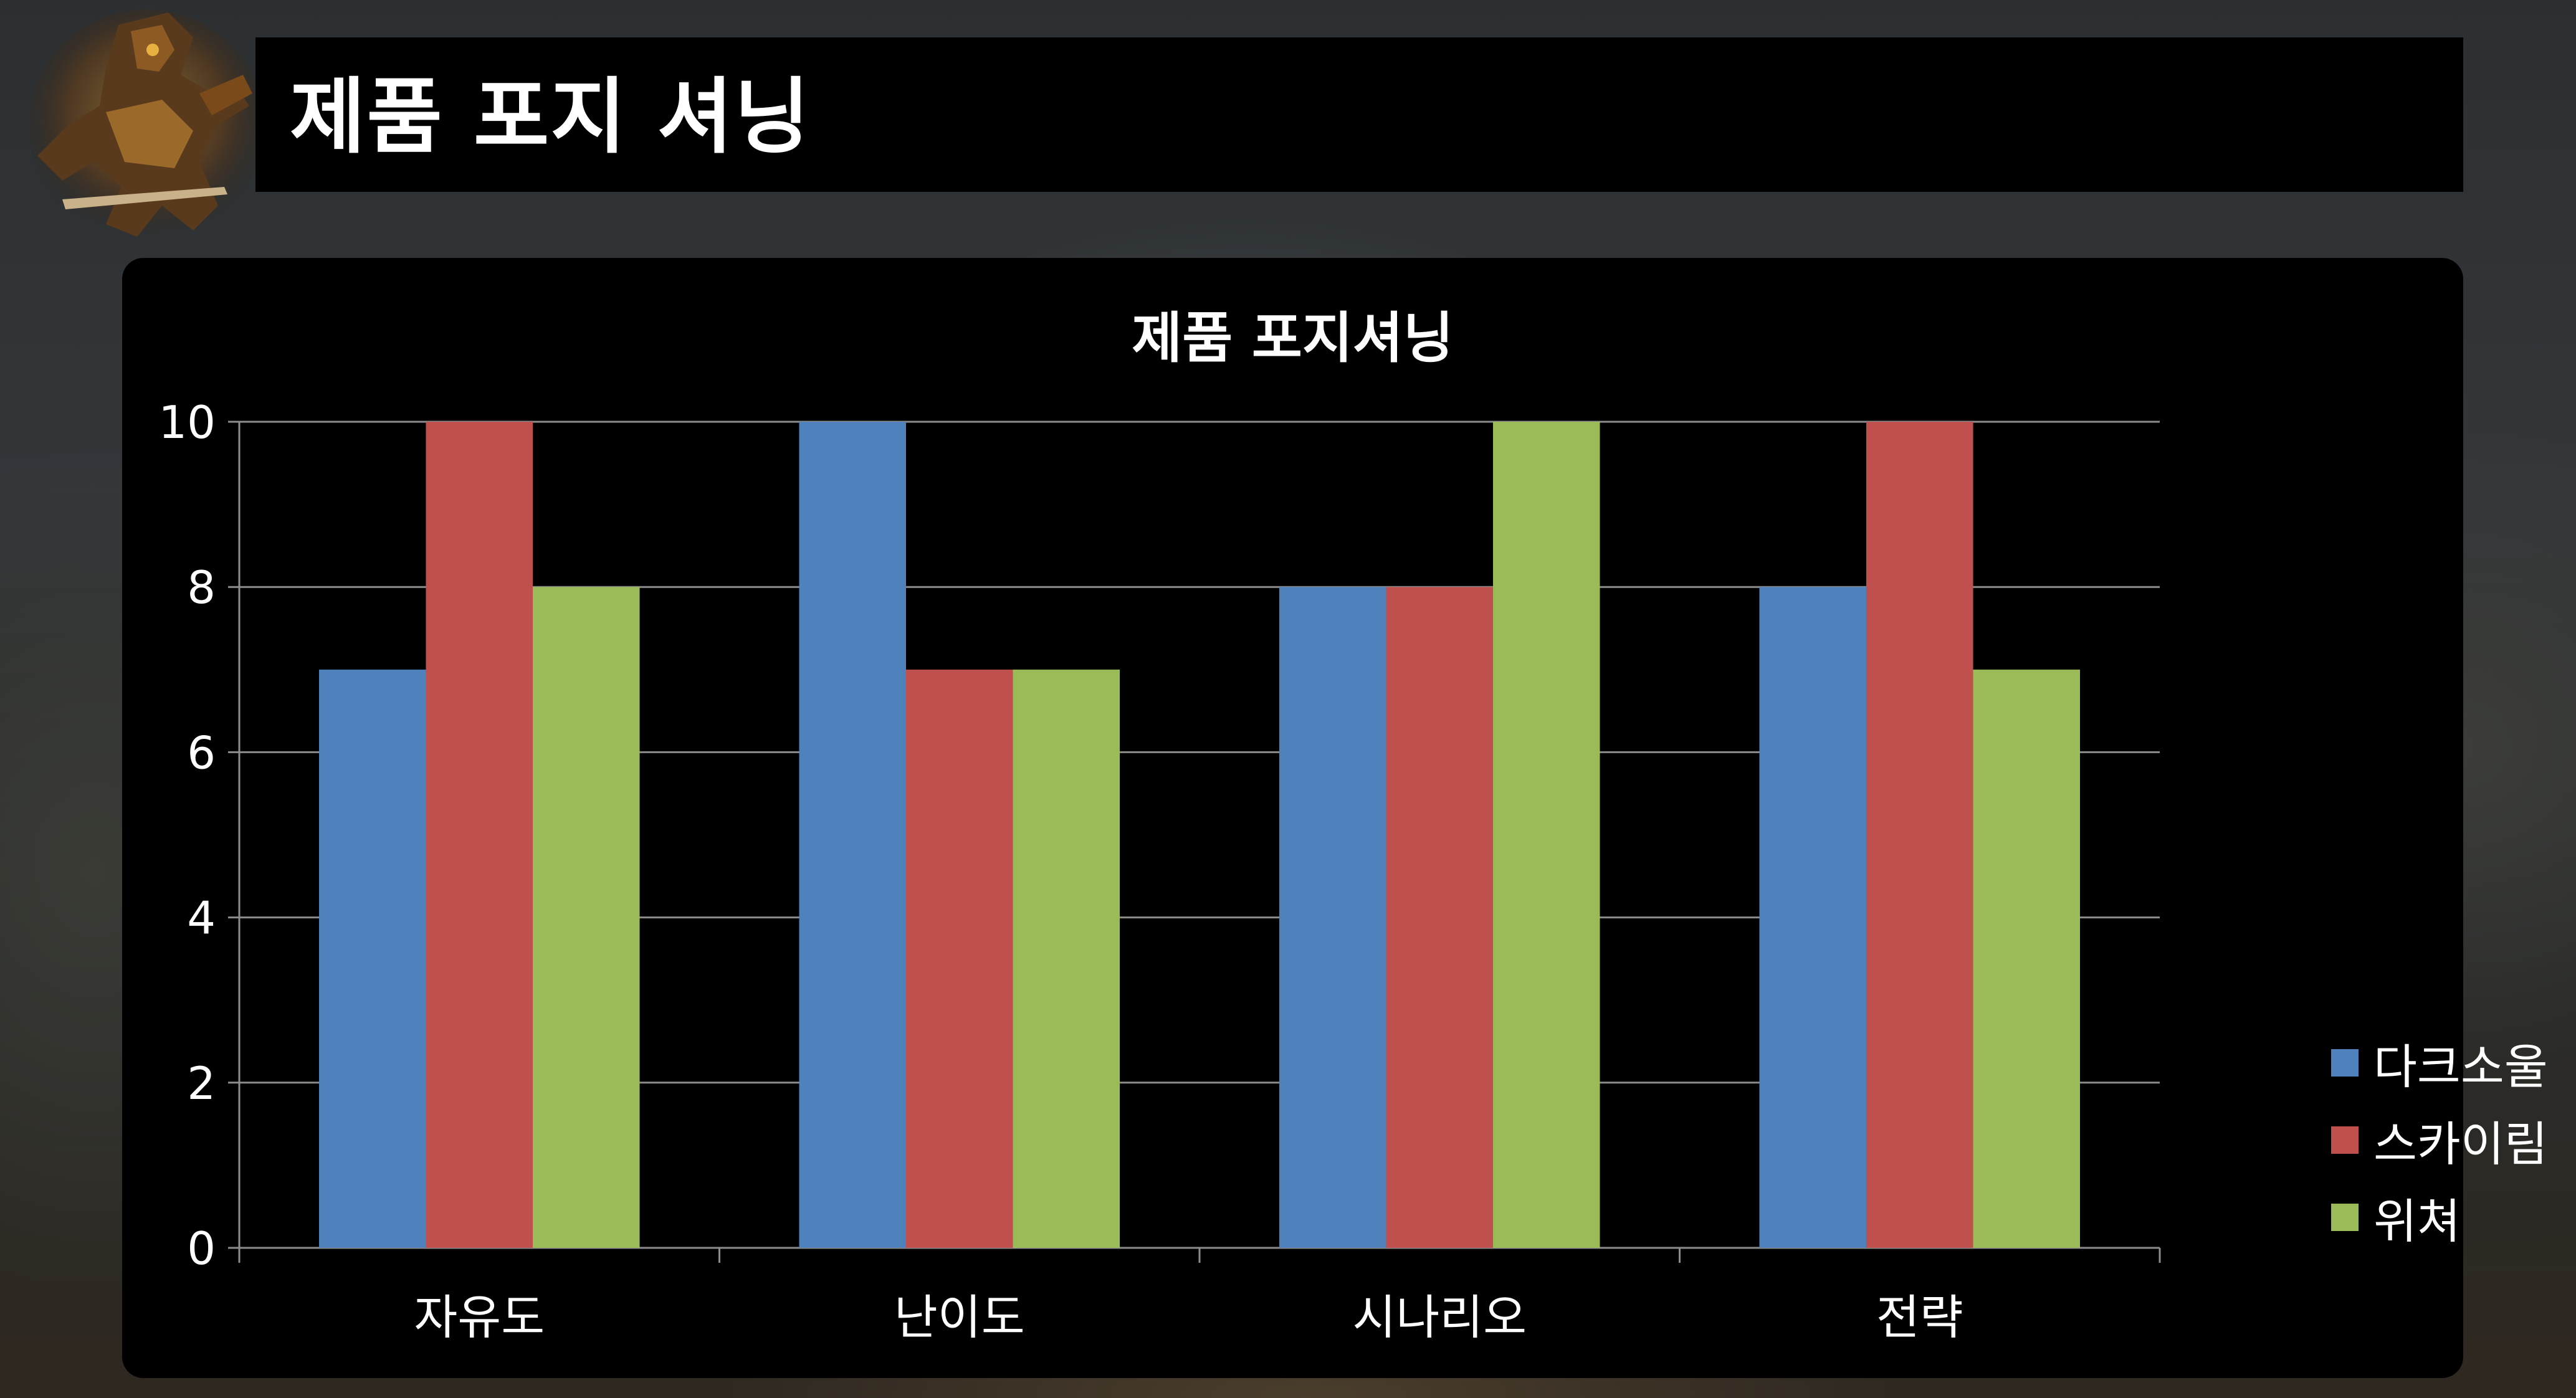 This screenshot has height=1398, width=2576. Describe the element at coordinates (146, 125) in the screenshot. I see `warrior-character-image` at that location.